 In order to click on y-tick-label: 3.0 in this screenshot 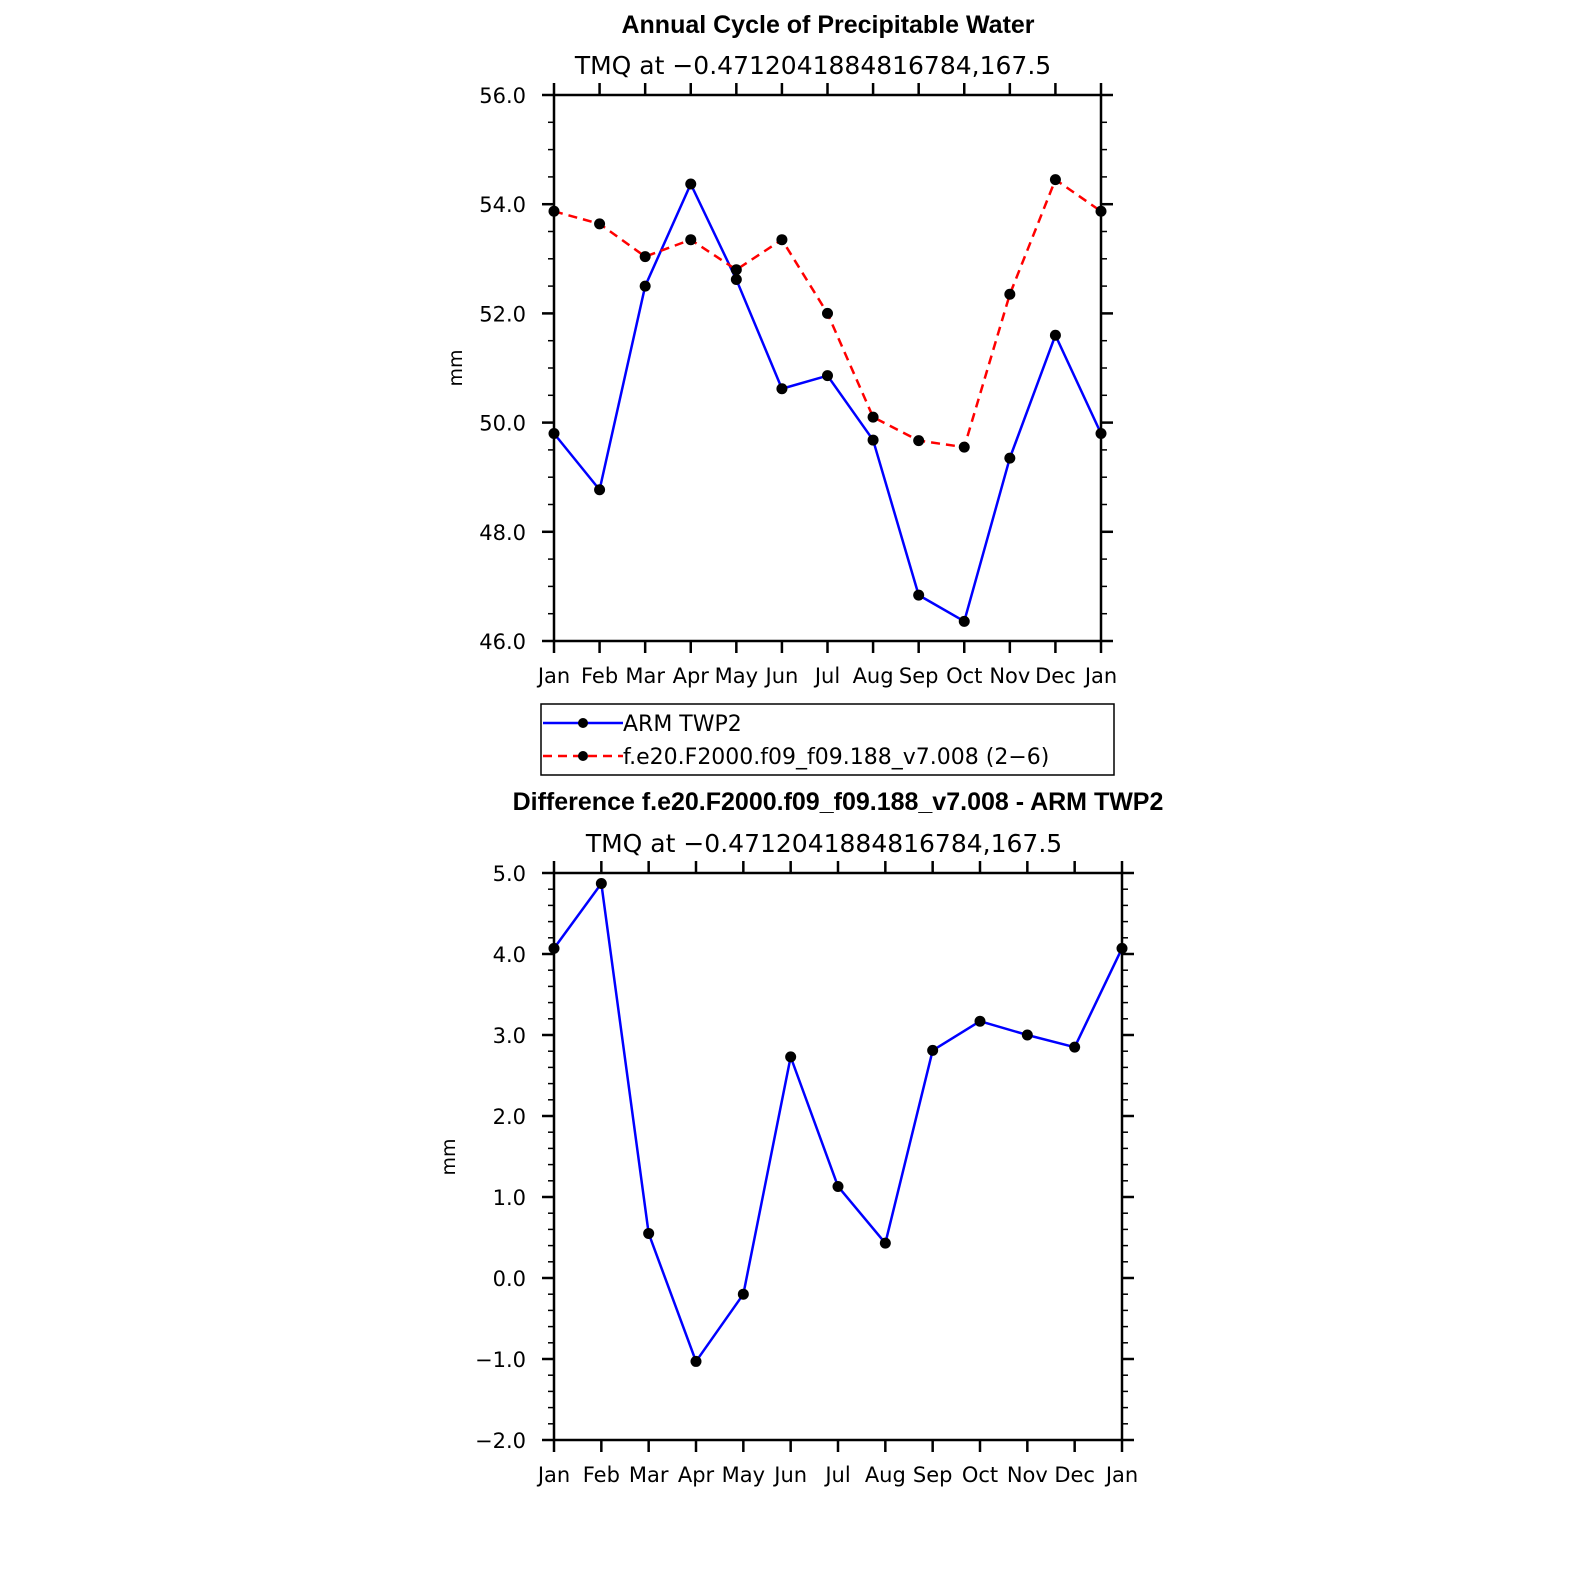, I will do `click(509, 1036)`.